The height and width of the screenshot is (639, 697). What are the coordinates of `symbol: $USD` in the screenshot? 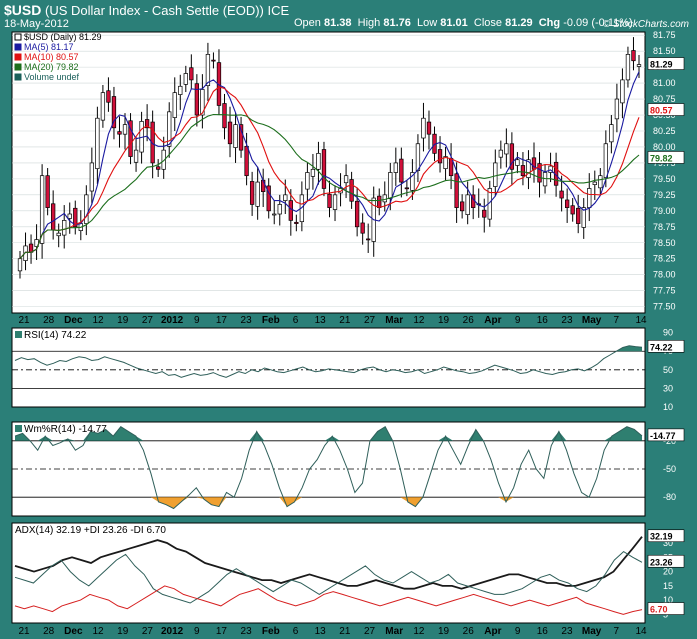 It's located at (23, 10).